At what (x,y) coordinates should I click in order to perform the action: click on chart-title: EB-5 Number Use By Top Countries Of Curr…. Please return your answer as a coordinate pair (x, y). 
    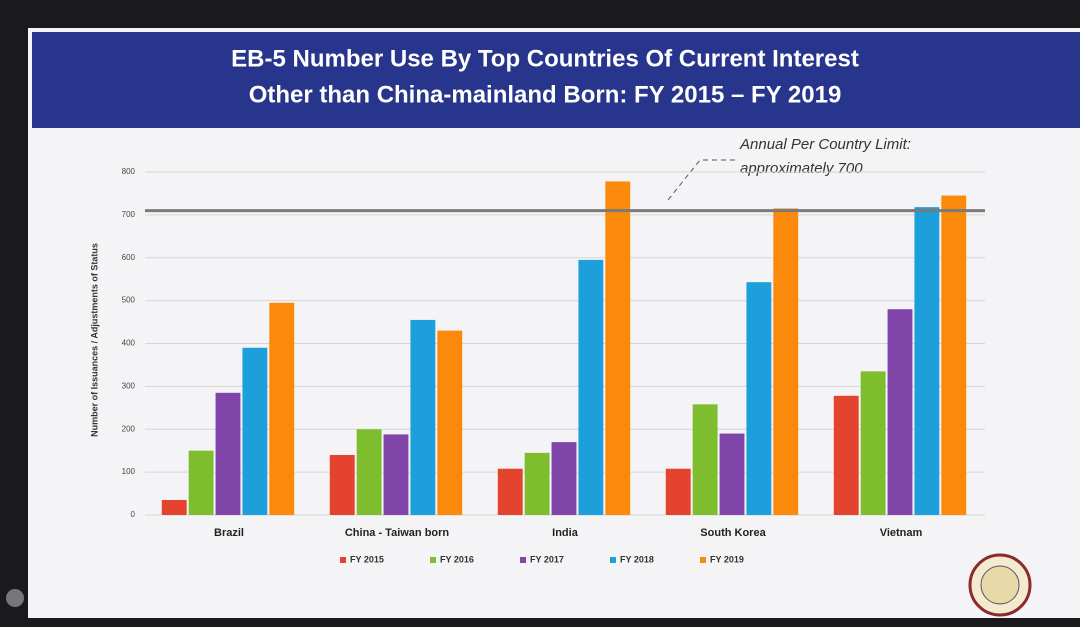
    Looking at the image, I should click on (545, 58).